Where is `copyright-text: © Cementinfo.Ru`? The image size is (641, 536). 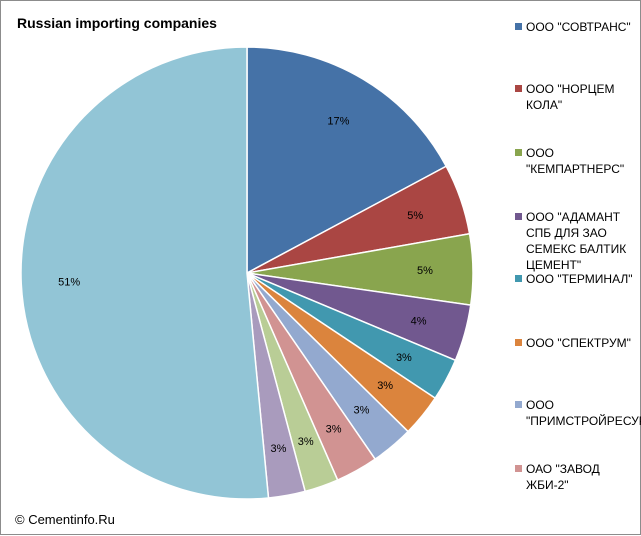
copyright-text: © Cementinfo.Ru is located at coordinates (65, 519).